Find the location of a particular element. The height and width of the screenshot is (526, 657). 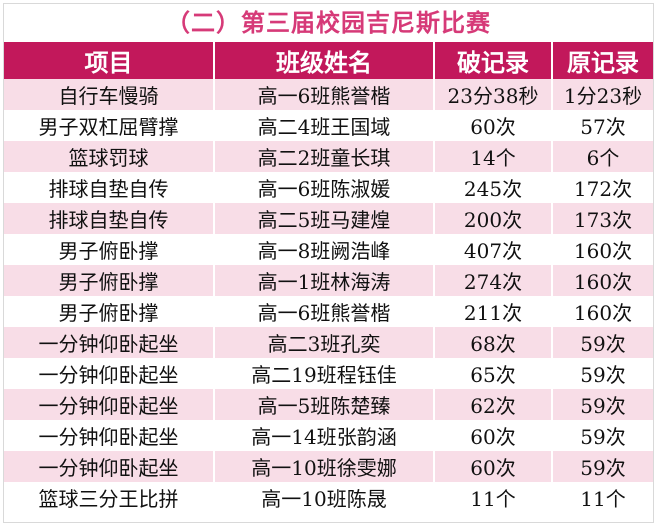

table-row: 自行车慢骑 高一6班熊誉楷 23分38秒 1分23秒 is located at coordinates (328, 94).